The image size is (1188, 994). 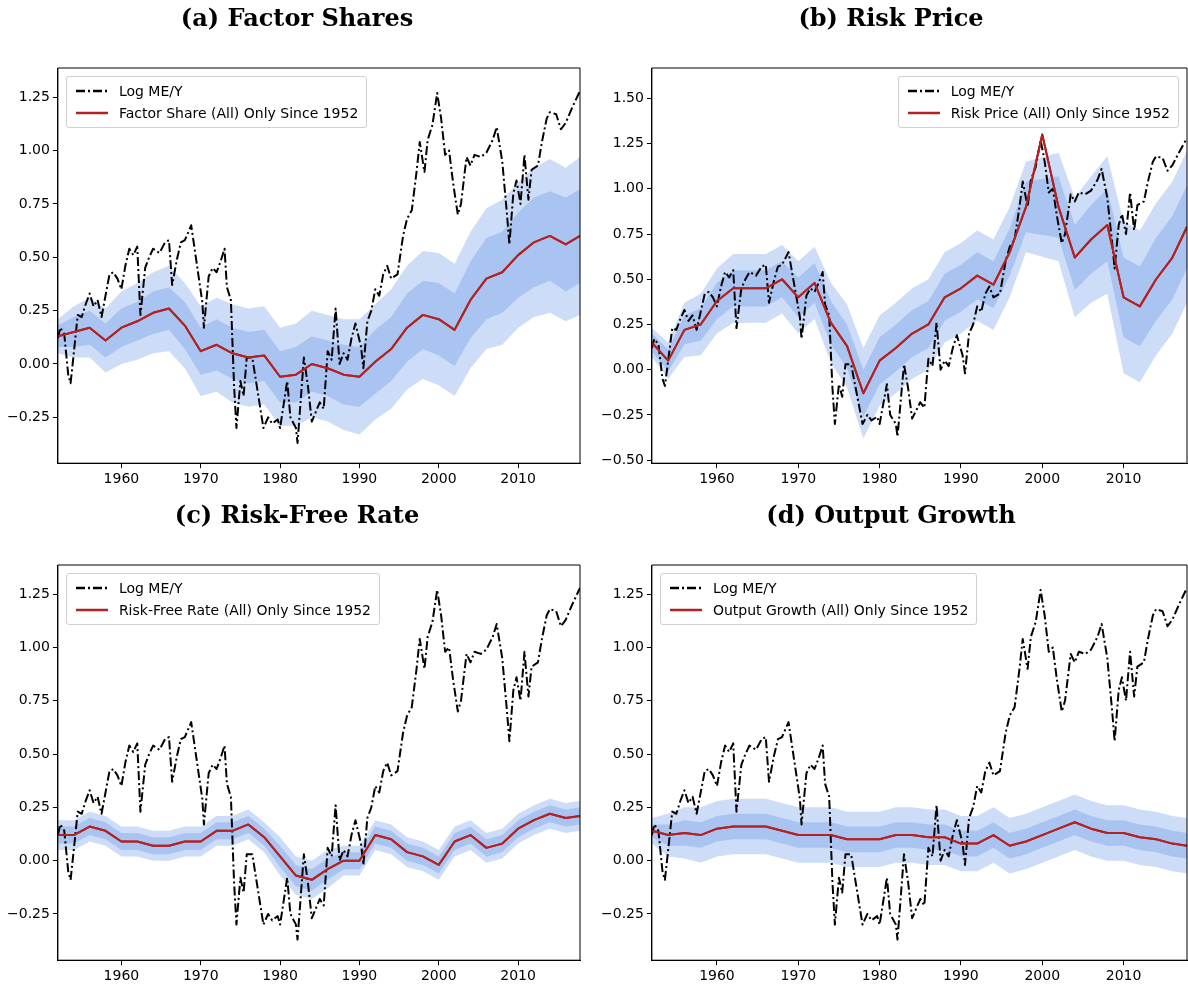 I want to click on chart-title: (d) Output Growth, so click(x=891, y=515).